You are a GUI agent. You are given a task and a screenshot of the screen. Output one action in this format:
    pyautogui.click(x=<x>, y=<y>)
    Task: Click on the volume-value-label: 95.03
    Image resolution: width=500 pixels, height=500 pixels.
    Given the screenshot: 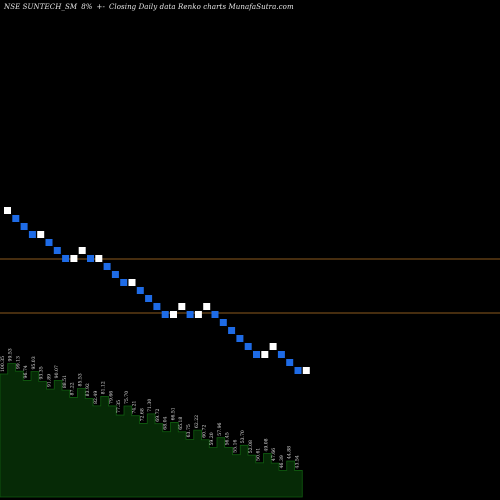 What is the action you would take?
    pyautogui.click(x=34, y=362)
    